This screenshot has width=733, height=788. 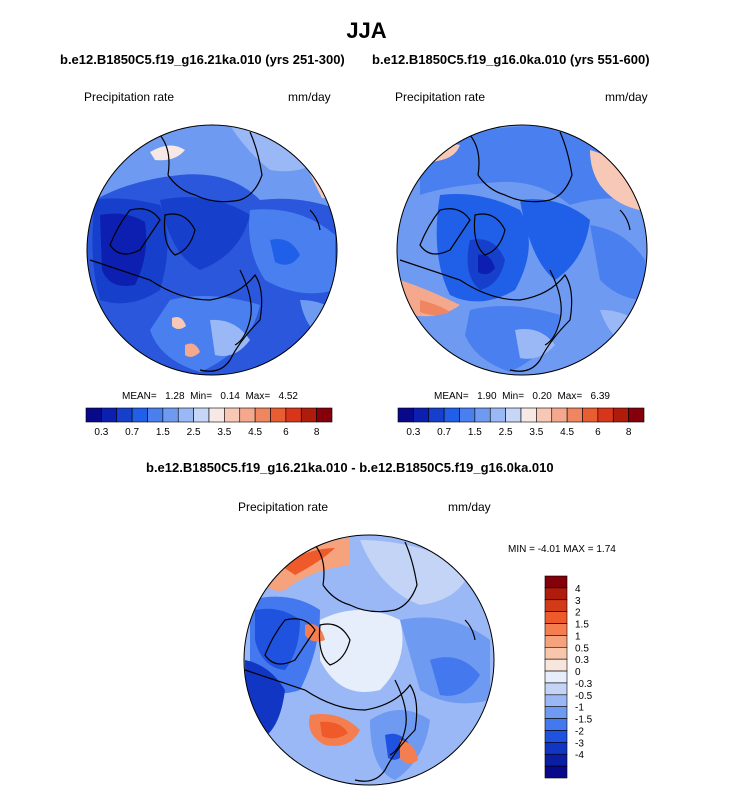 I want to click on left-stats: MEAN= 1.28 Min= 0.14 Max= 4.52, so click(x=210, y=396).